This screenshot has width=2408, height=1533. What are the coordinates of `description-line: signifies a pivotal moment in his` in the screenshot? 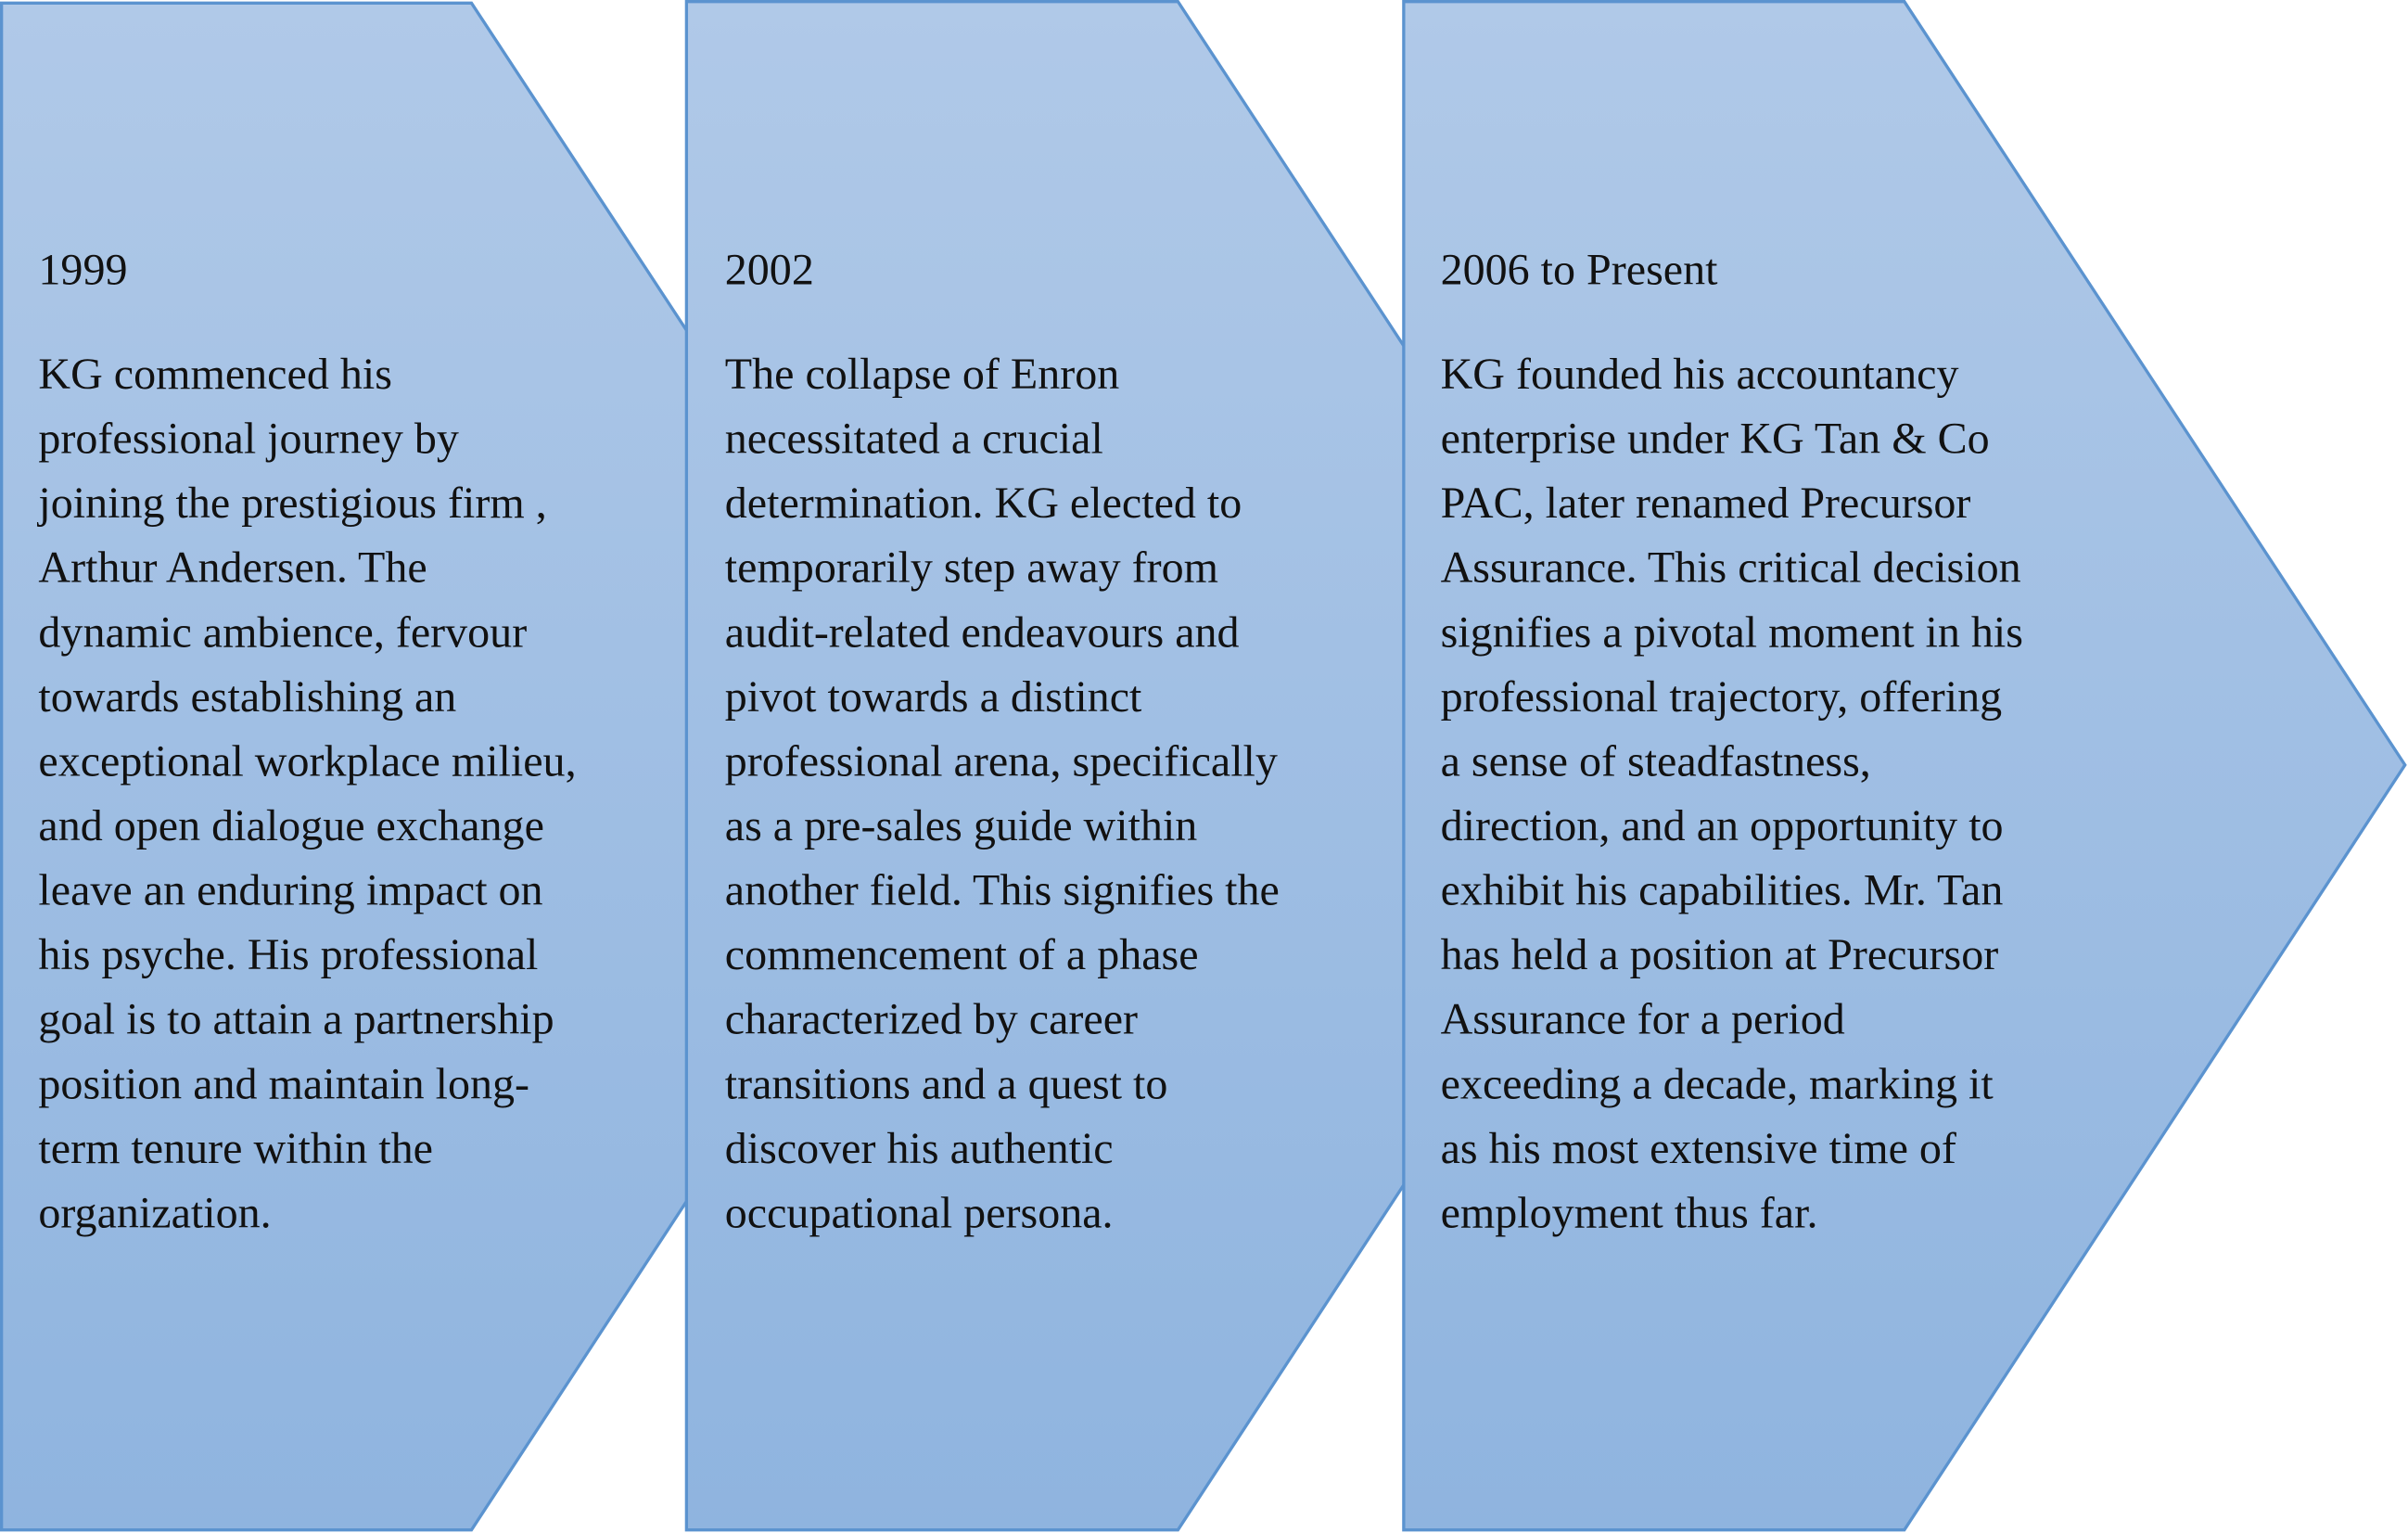 It's located at (1731, 632).